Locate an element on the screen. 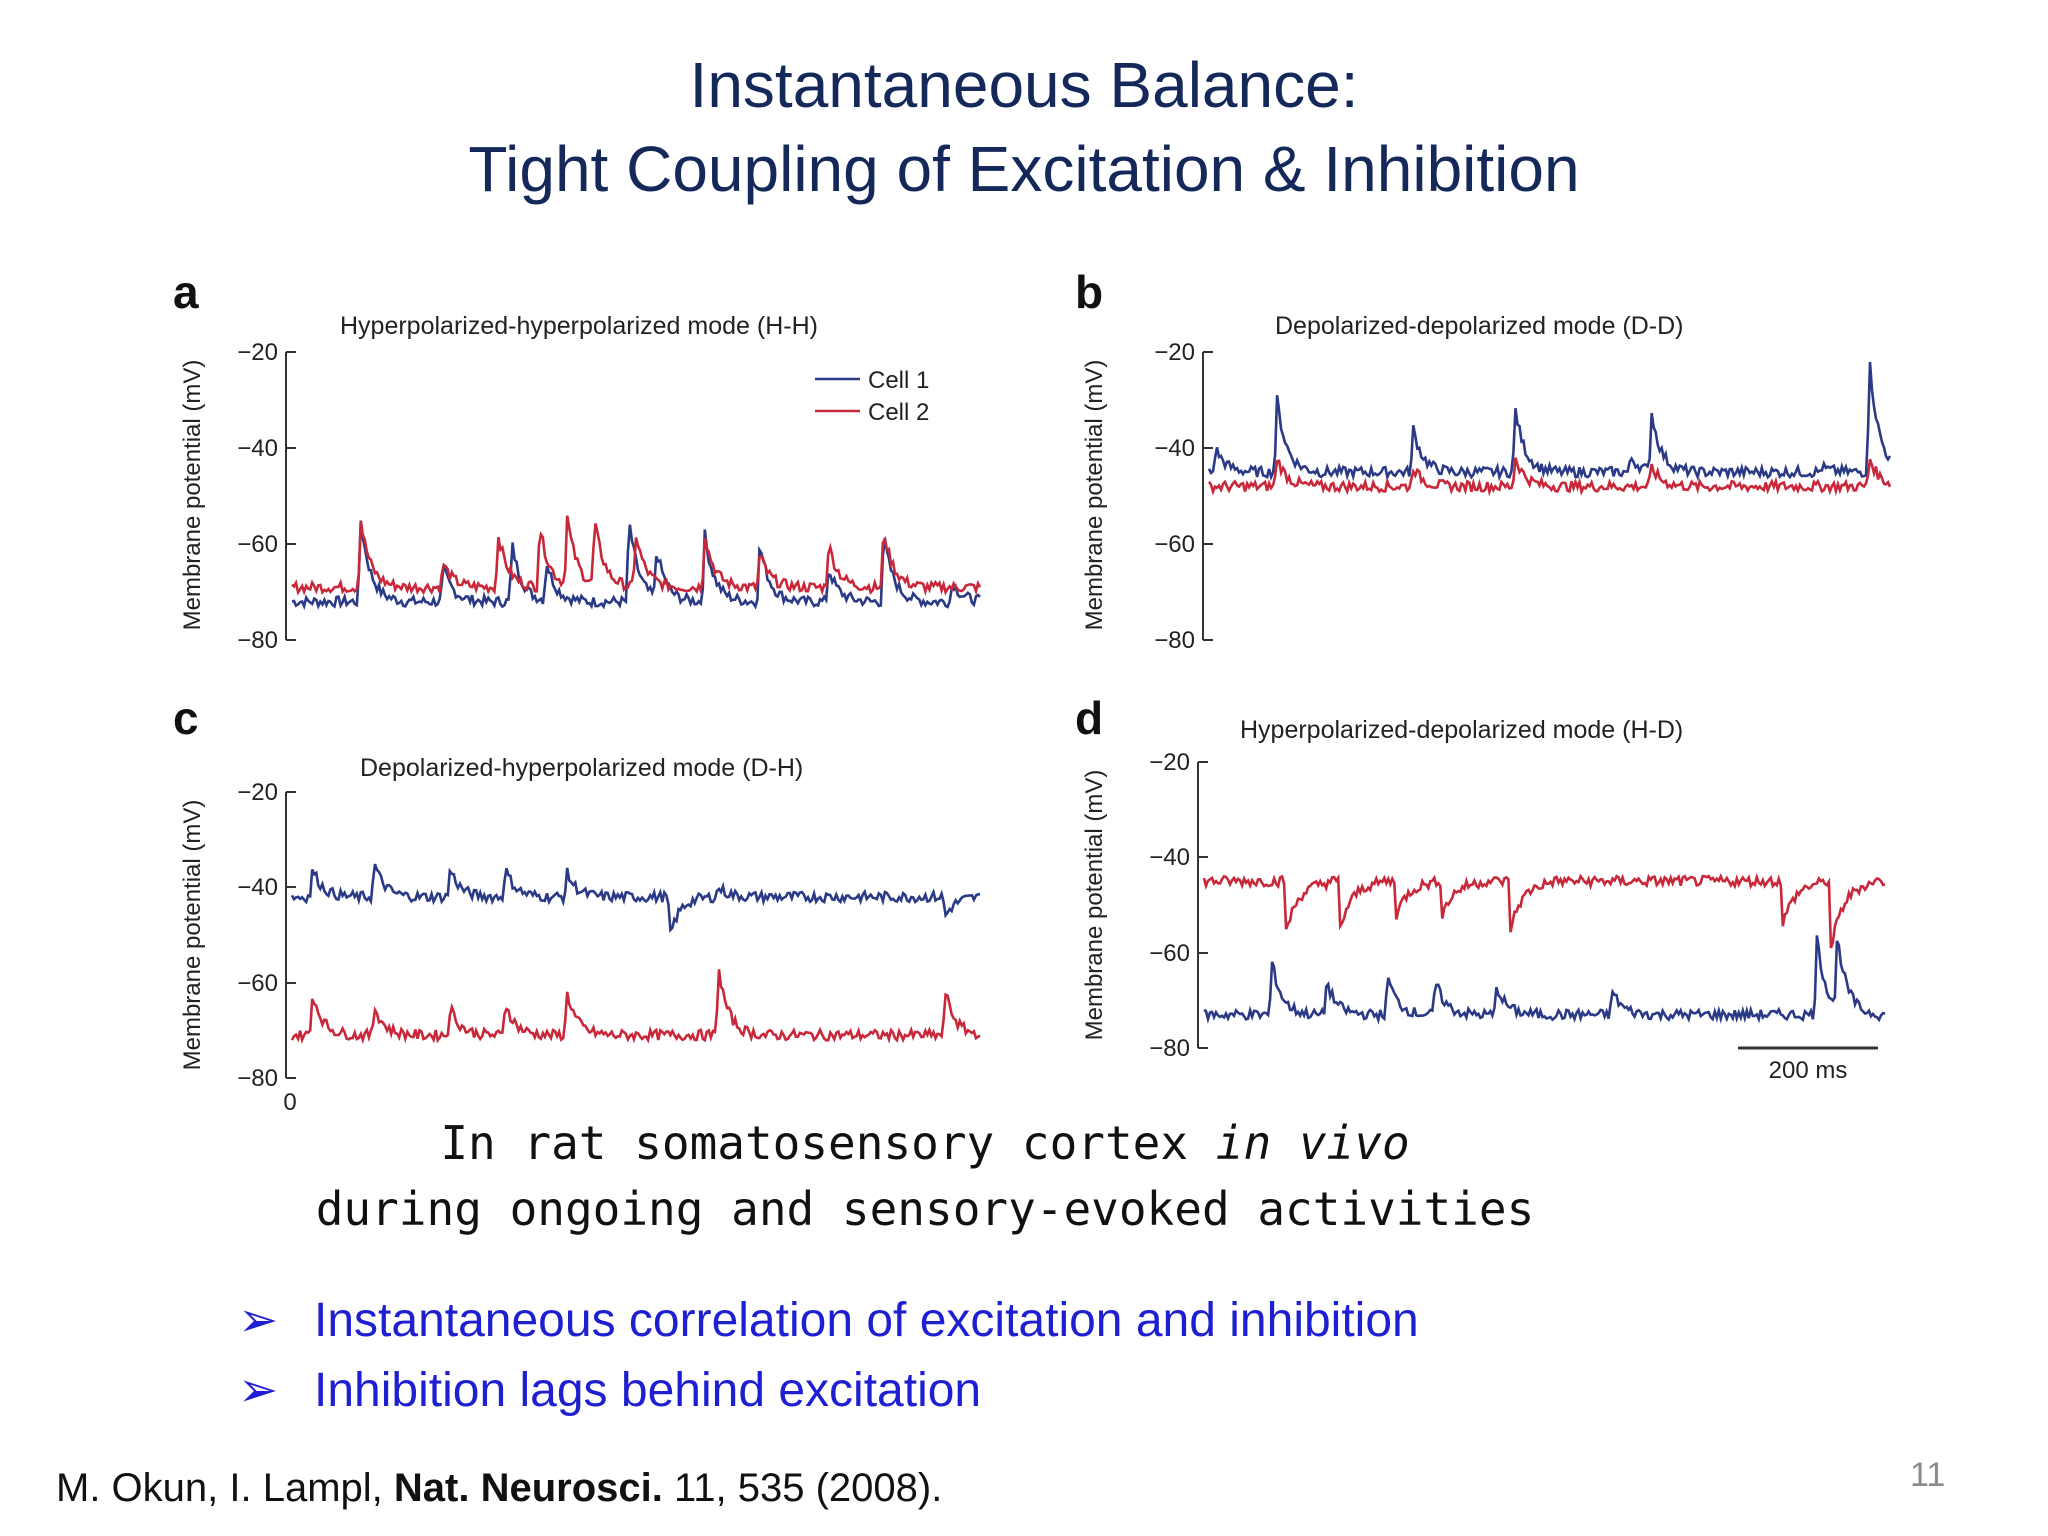 Image resolution: width=2048 pixels, height=1536 pixels. panel-c-ticks: −20 −40 −60 −80 0 is located at coordinates (266, 947).